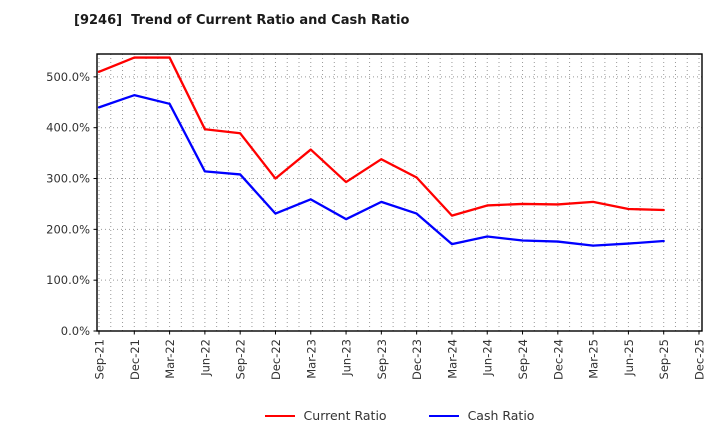  What do you see at coordinates (205, 358) in the screenshot?
I see `x-tick-label: Jun-22` at bounding box center [205, 358].